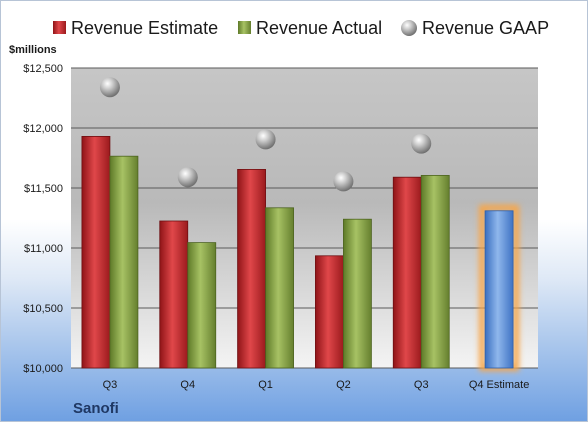 This screenshot has height=422, width=588. I want to click on y-tick-label: $10,500, so click(43, 309).